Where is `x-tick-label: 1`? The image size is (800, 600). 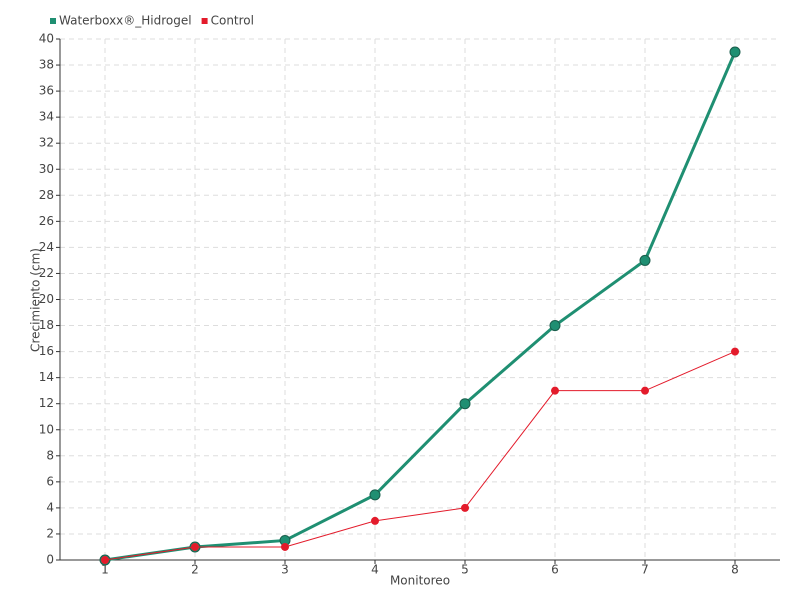
x-tick-label: 1 is located at coordinates (105, 570).